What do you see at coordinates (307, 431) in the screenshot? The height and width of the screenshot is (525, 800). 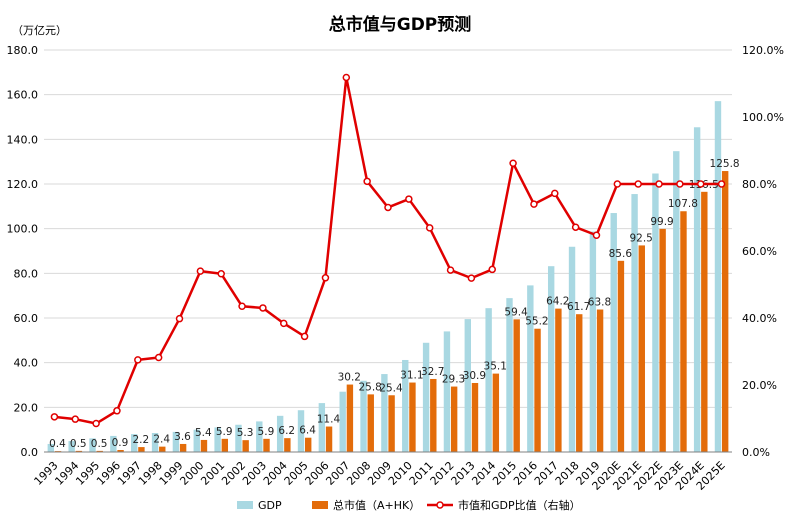 I see `market-cap-data-label: 6.4` at bounding box center [307, 431].